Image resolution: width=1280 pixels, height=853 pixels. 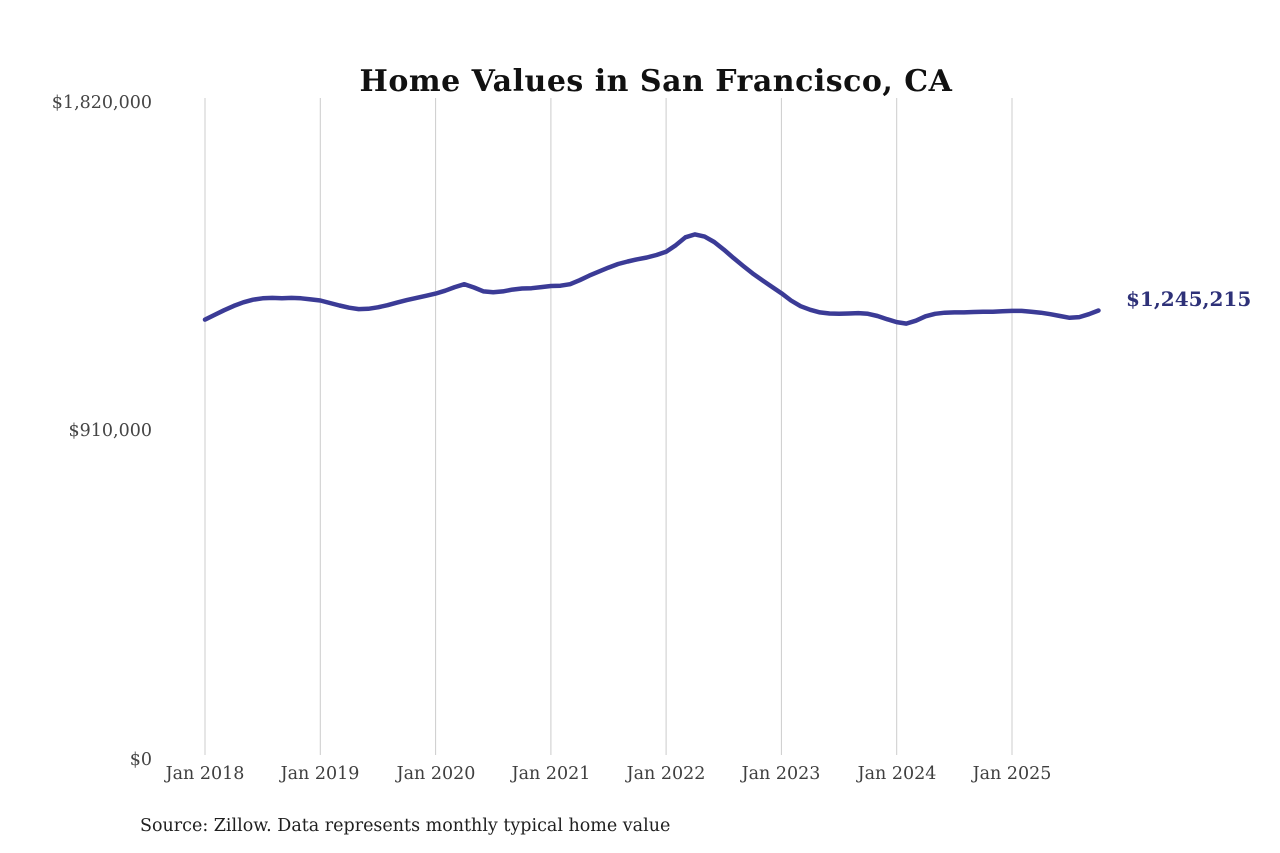 I want to click on x-axis-tick-jan-2025: Jan 2025, so click(x=1012, y=774).